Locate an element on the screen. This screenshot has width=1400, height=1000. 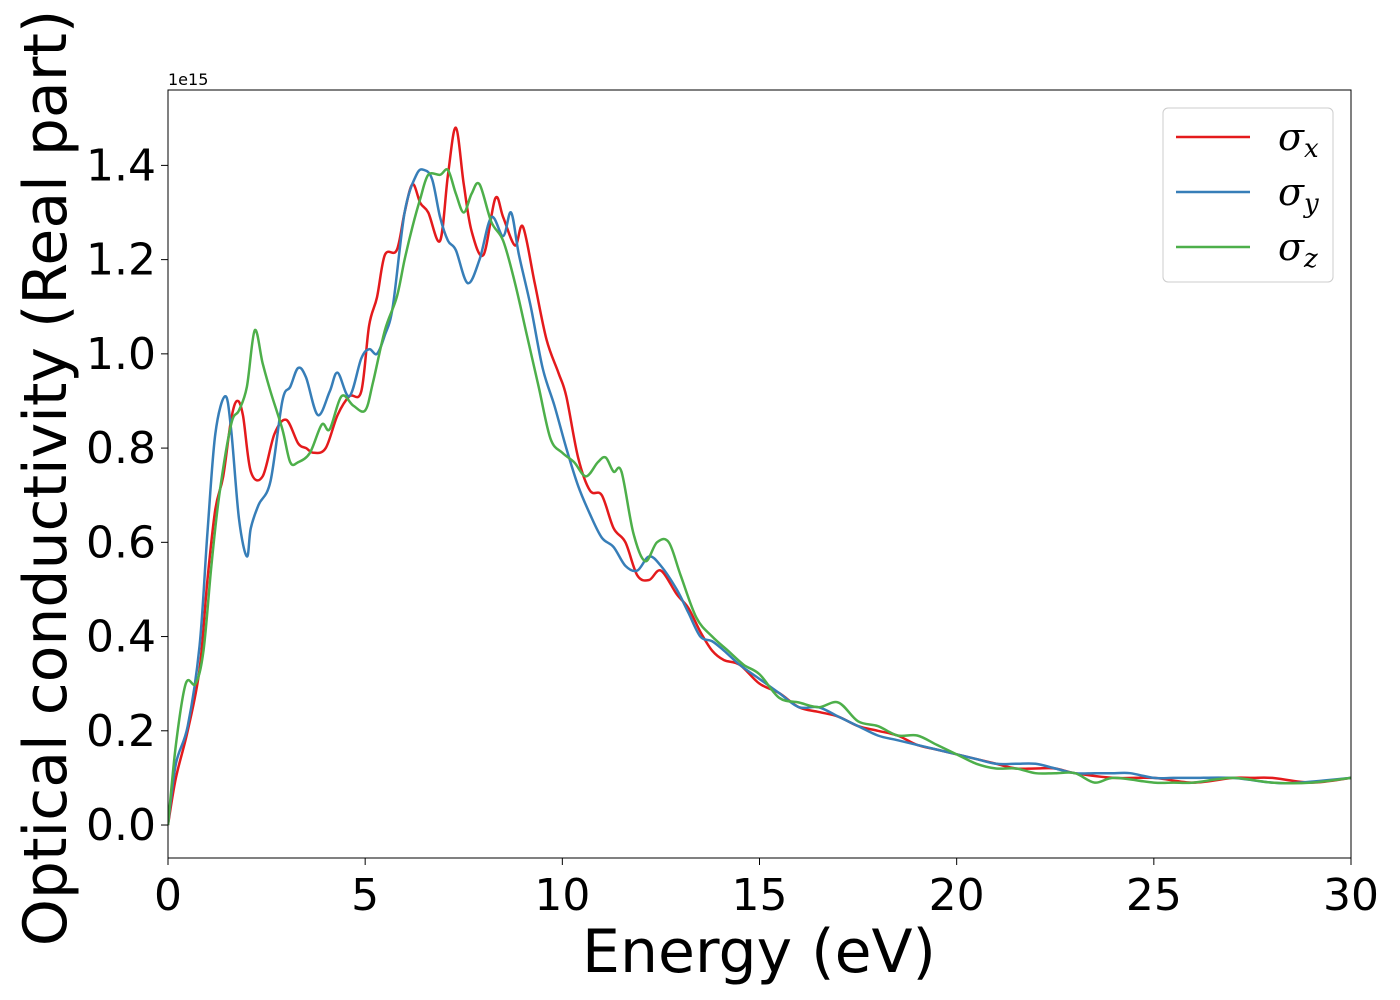
y-axis-title: Optical conductivity (Real part) is located at coordinates (46, 478).